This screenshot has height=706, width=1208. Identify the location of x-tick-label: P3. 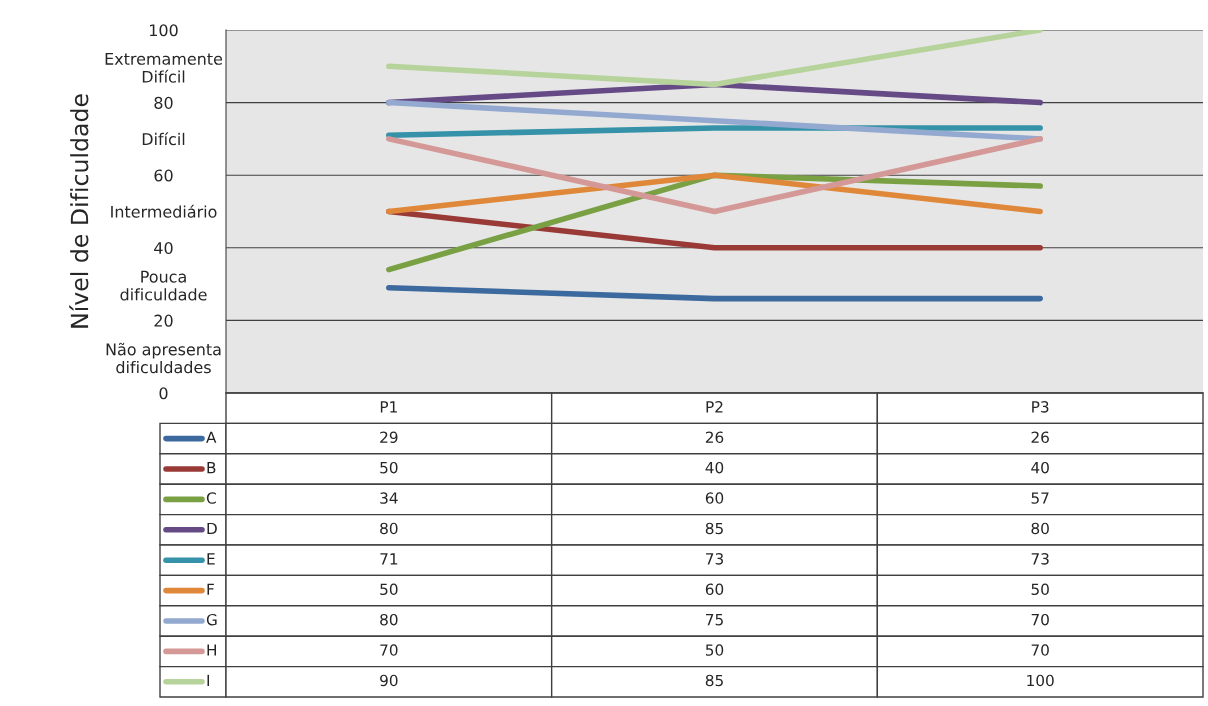
(1040, 407).